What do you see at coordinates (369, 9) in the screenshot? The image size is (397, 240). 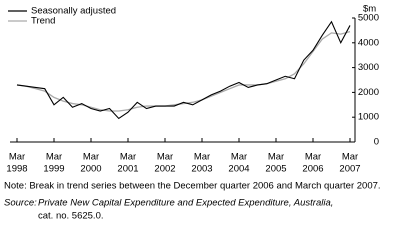 I see `unit-label: $m` at bounding box center [369, 9].